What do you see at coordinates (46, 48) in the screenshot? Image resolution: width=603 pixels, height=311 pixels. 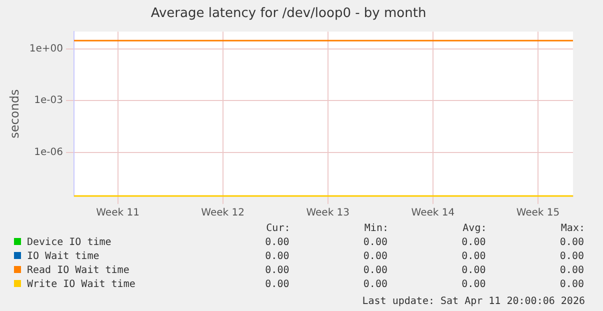 I see `y-tick-label: 1e+00` at bounding box center [46, 48].